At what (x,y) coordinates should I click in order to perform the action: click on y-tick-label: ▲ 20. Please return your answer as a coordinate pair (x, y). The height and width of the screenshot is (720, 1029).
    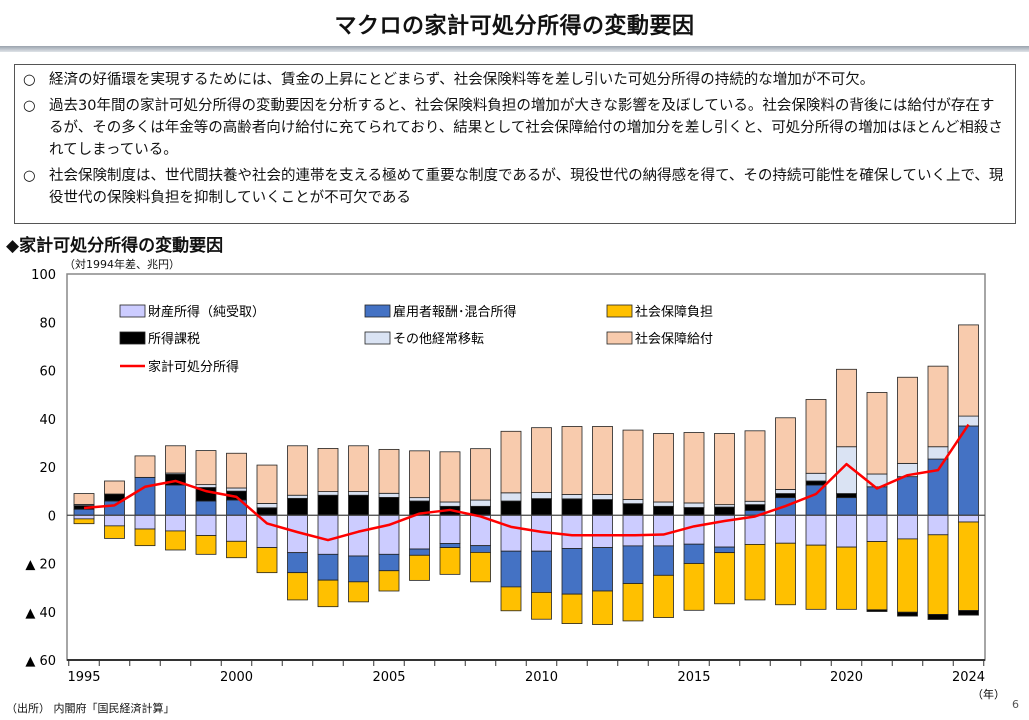
    Looking at the image, I should click on (40, 565).